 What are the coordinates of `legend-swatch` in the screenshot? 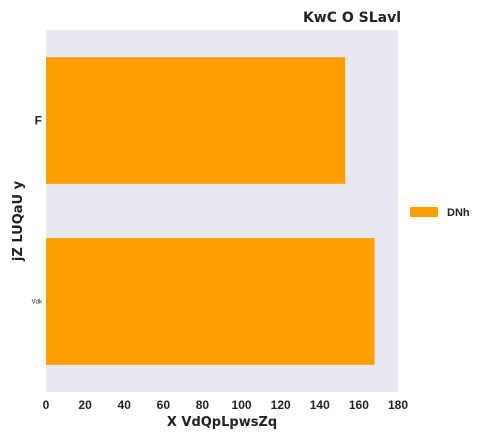 It's located at (424, 212).